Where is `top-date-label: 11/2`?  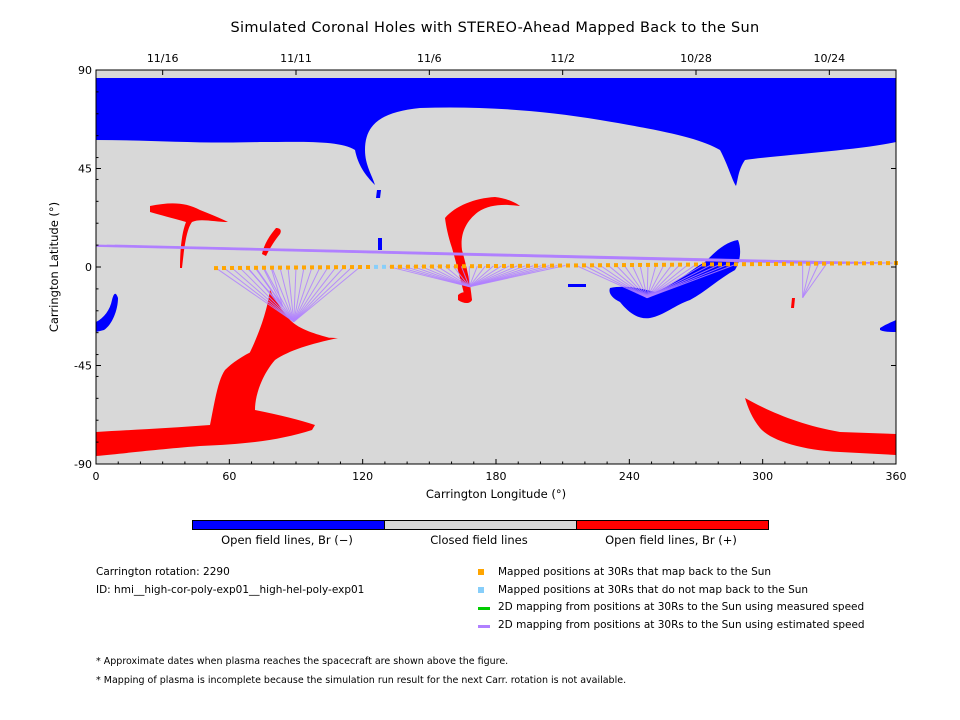
top-date-label: 11/2 is located at coordinates (562, 58).